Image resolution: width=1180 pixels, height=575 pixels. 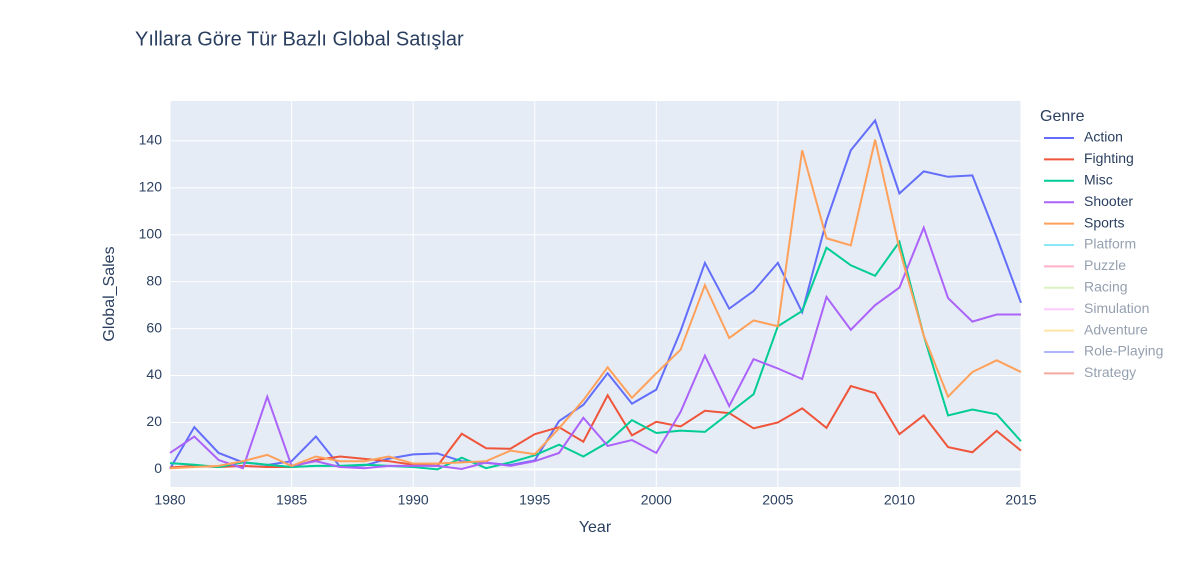 I want to click on legend-label: Adventure, so click(x=1116, y=329).